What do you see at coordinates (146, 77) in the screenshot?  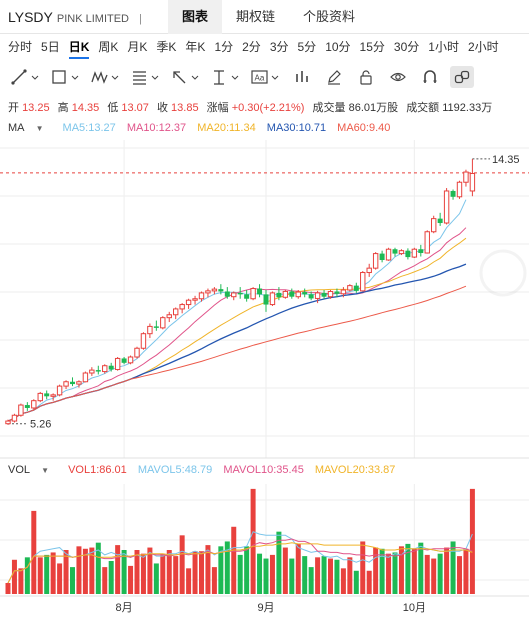 I see `fibonacci-tool-button` at bounding box center [146, 77].